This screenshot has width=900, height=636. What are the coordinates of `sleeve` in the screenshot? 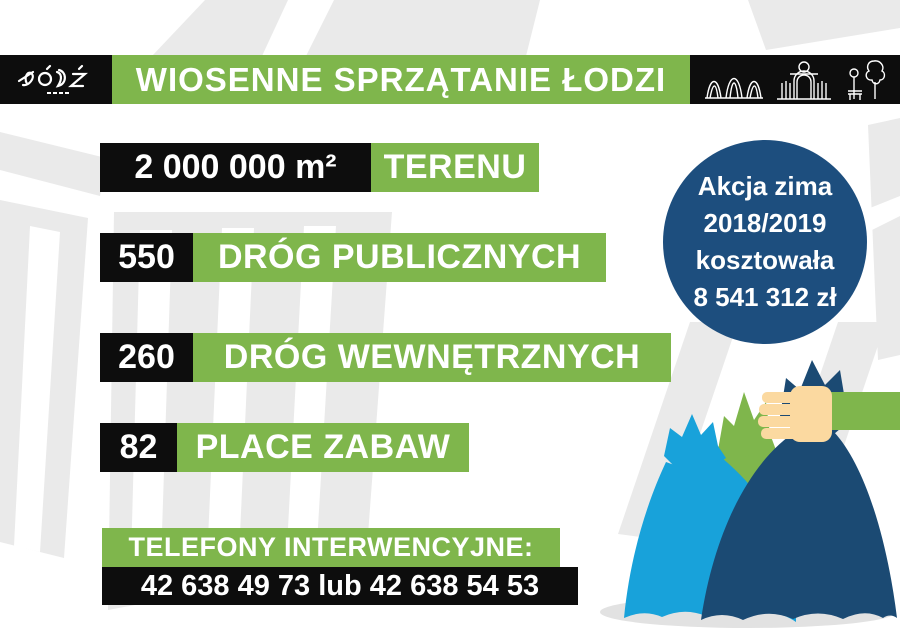 It's located at (865, 411).